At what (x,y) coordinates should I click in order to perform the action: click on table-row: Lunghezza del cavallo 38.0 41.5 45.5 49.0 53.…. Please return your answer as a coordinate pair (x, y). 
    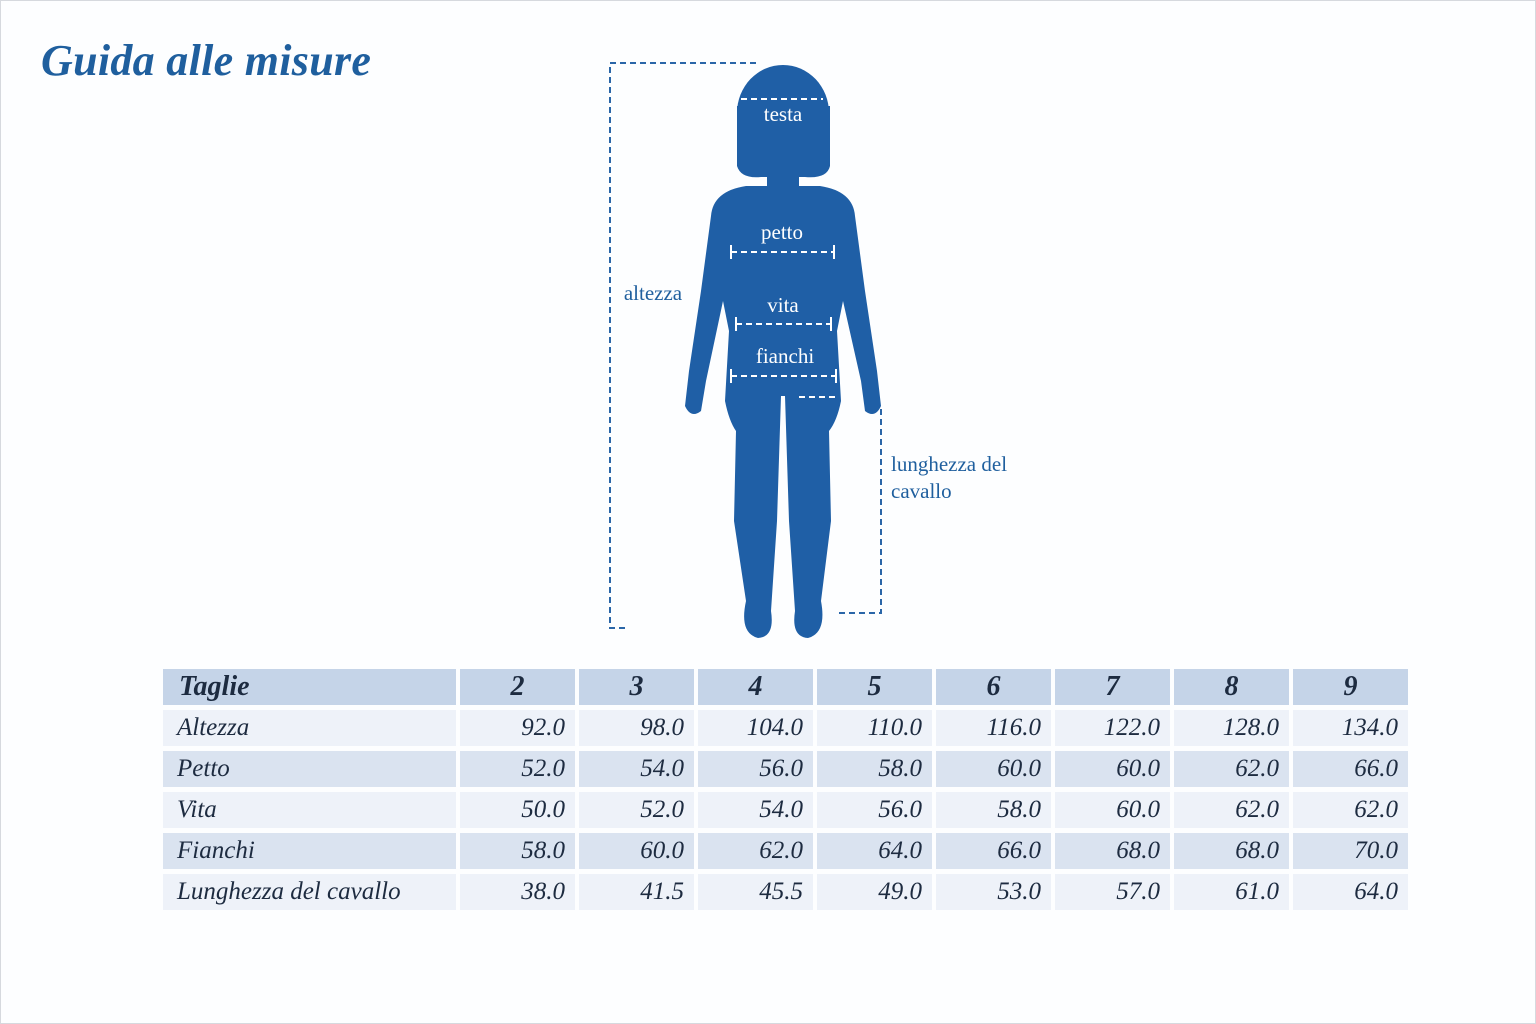
    Looking at the image, I should click on (785, 892).